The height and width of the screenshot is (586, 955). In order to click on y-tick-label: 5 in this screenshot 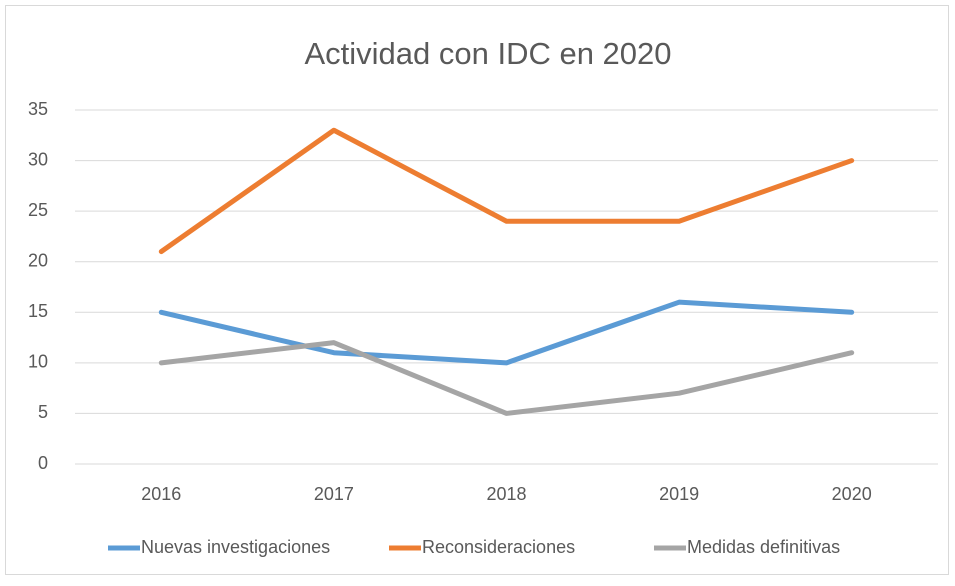, I will do `click(43, 412)`.